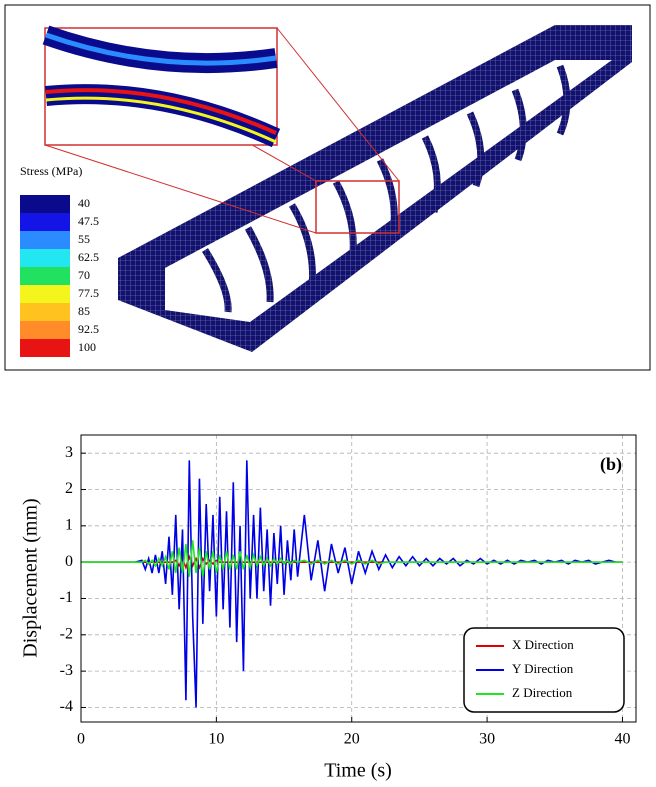 The width and height of the screenshot is (656, 787). What do you see at coordinates (87, 347) in the screenshot?
I see `legend-label: 100` at bounding box center [87, 347].